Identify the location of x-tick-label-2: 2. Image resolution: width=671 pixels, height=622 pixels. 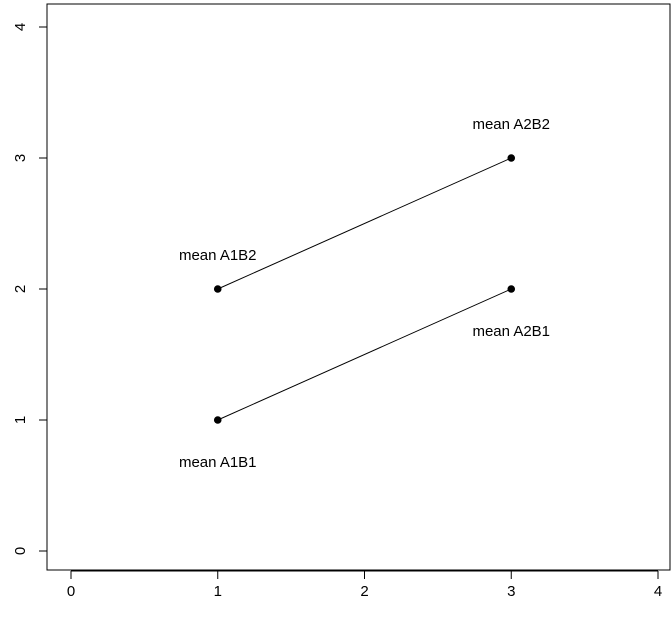
(364, 591).